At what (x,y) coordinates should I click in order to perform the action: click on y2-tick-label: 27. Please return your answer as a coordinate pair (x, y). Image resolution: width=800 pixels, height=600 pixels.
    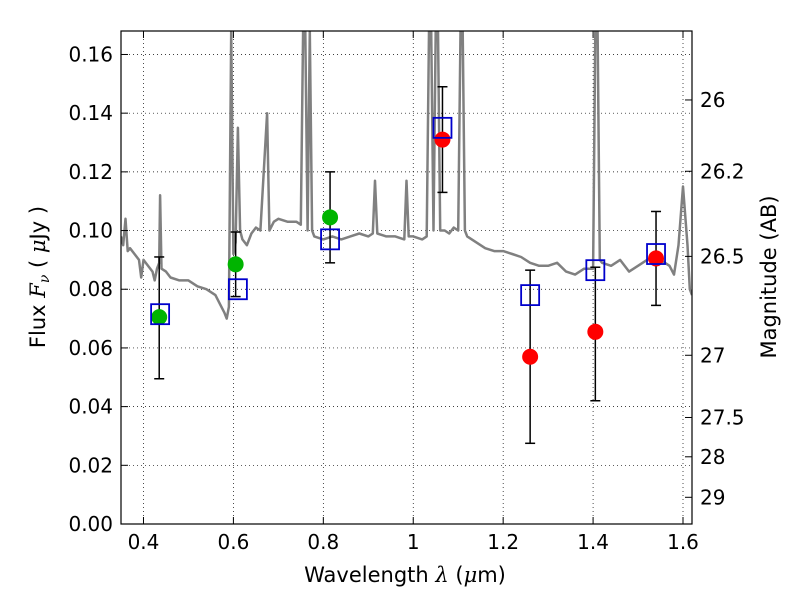
    Looking at the image, I should click on (712, 355).